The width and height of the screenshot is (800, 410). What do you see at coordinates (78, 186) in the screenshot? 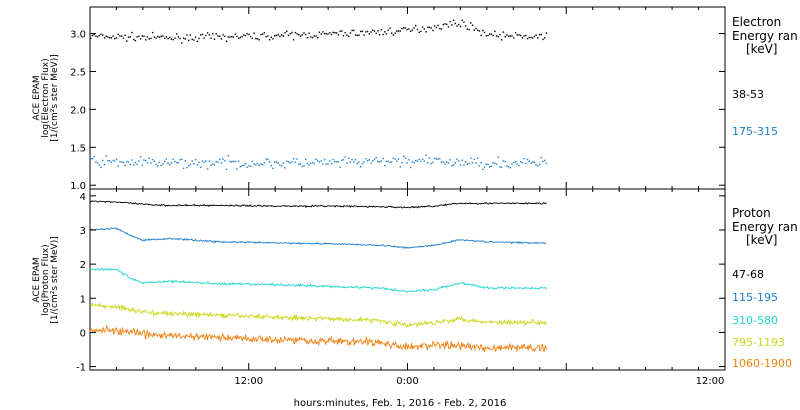
I see `y-tick-label: 1.0` at bounding box center [78, 186].